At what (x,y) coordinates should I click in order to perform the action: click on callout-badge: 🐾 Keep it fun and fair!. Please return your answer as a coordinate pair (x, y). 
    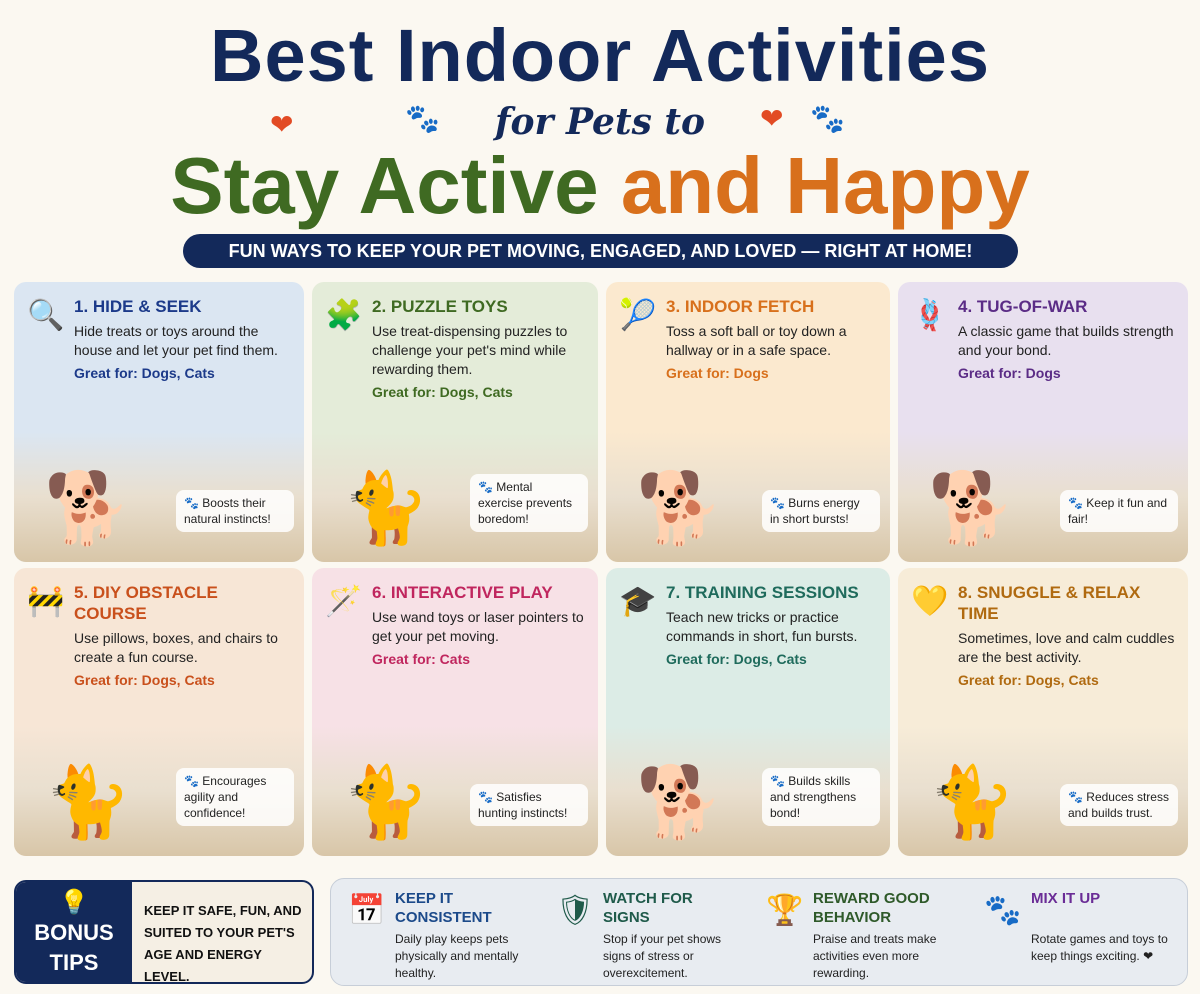
    Looking at the image, I should click on (1119, 511).